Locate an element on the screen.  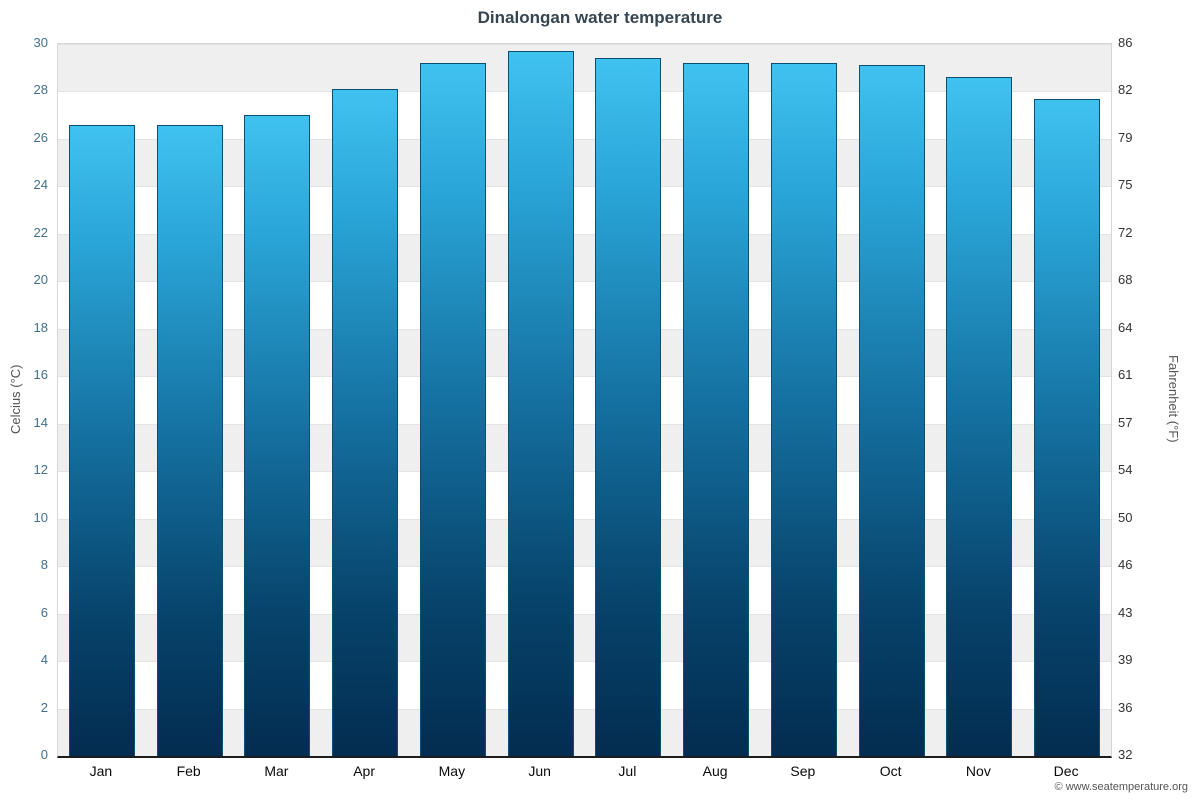
fahrenheit-tick-label: 54 is located at coordinates (1125, 470).